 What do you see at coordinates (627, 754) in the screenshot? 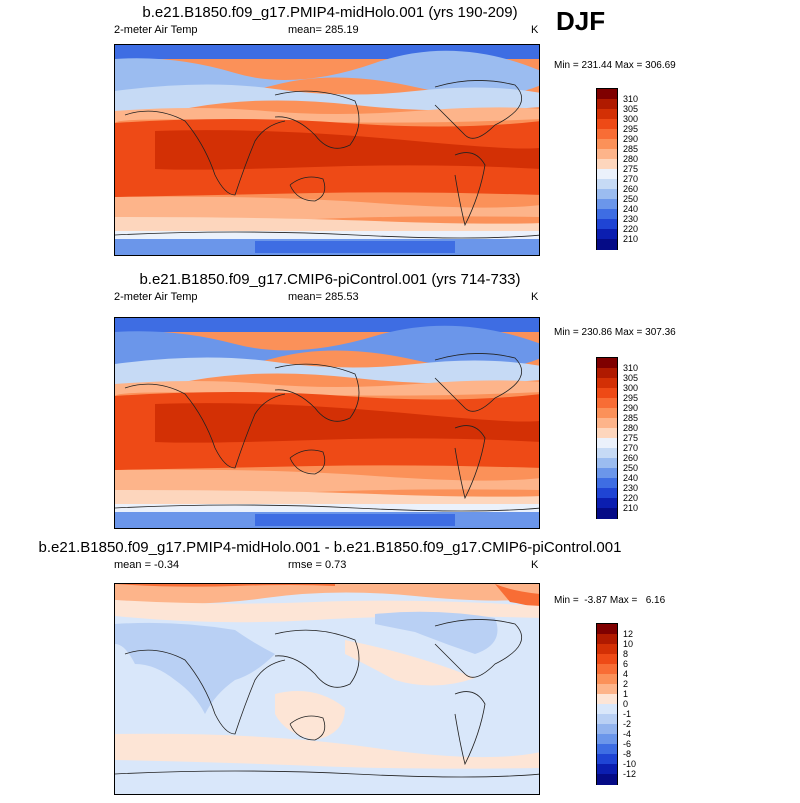
I see `colorbar-tick-label: -8` at bounding box center [627, 754].